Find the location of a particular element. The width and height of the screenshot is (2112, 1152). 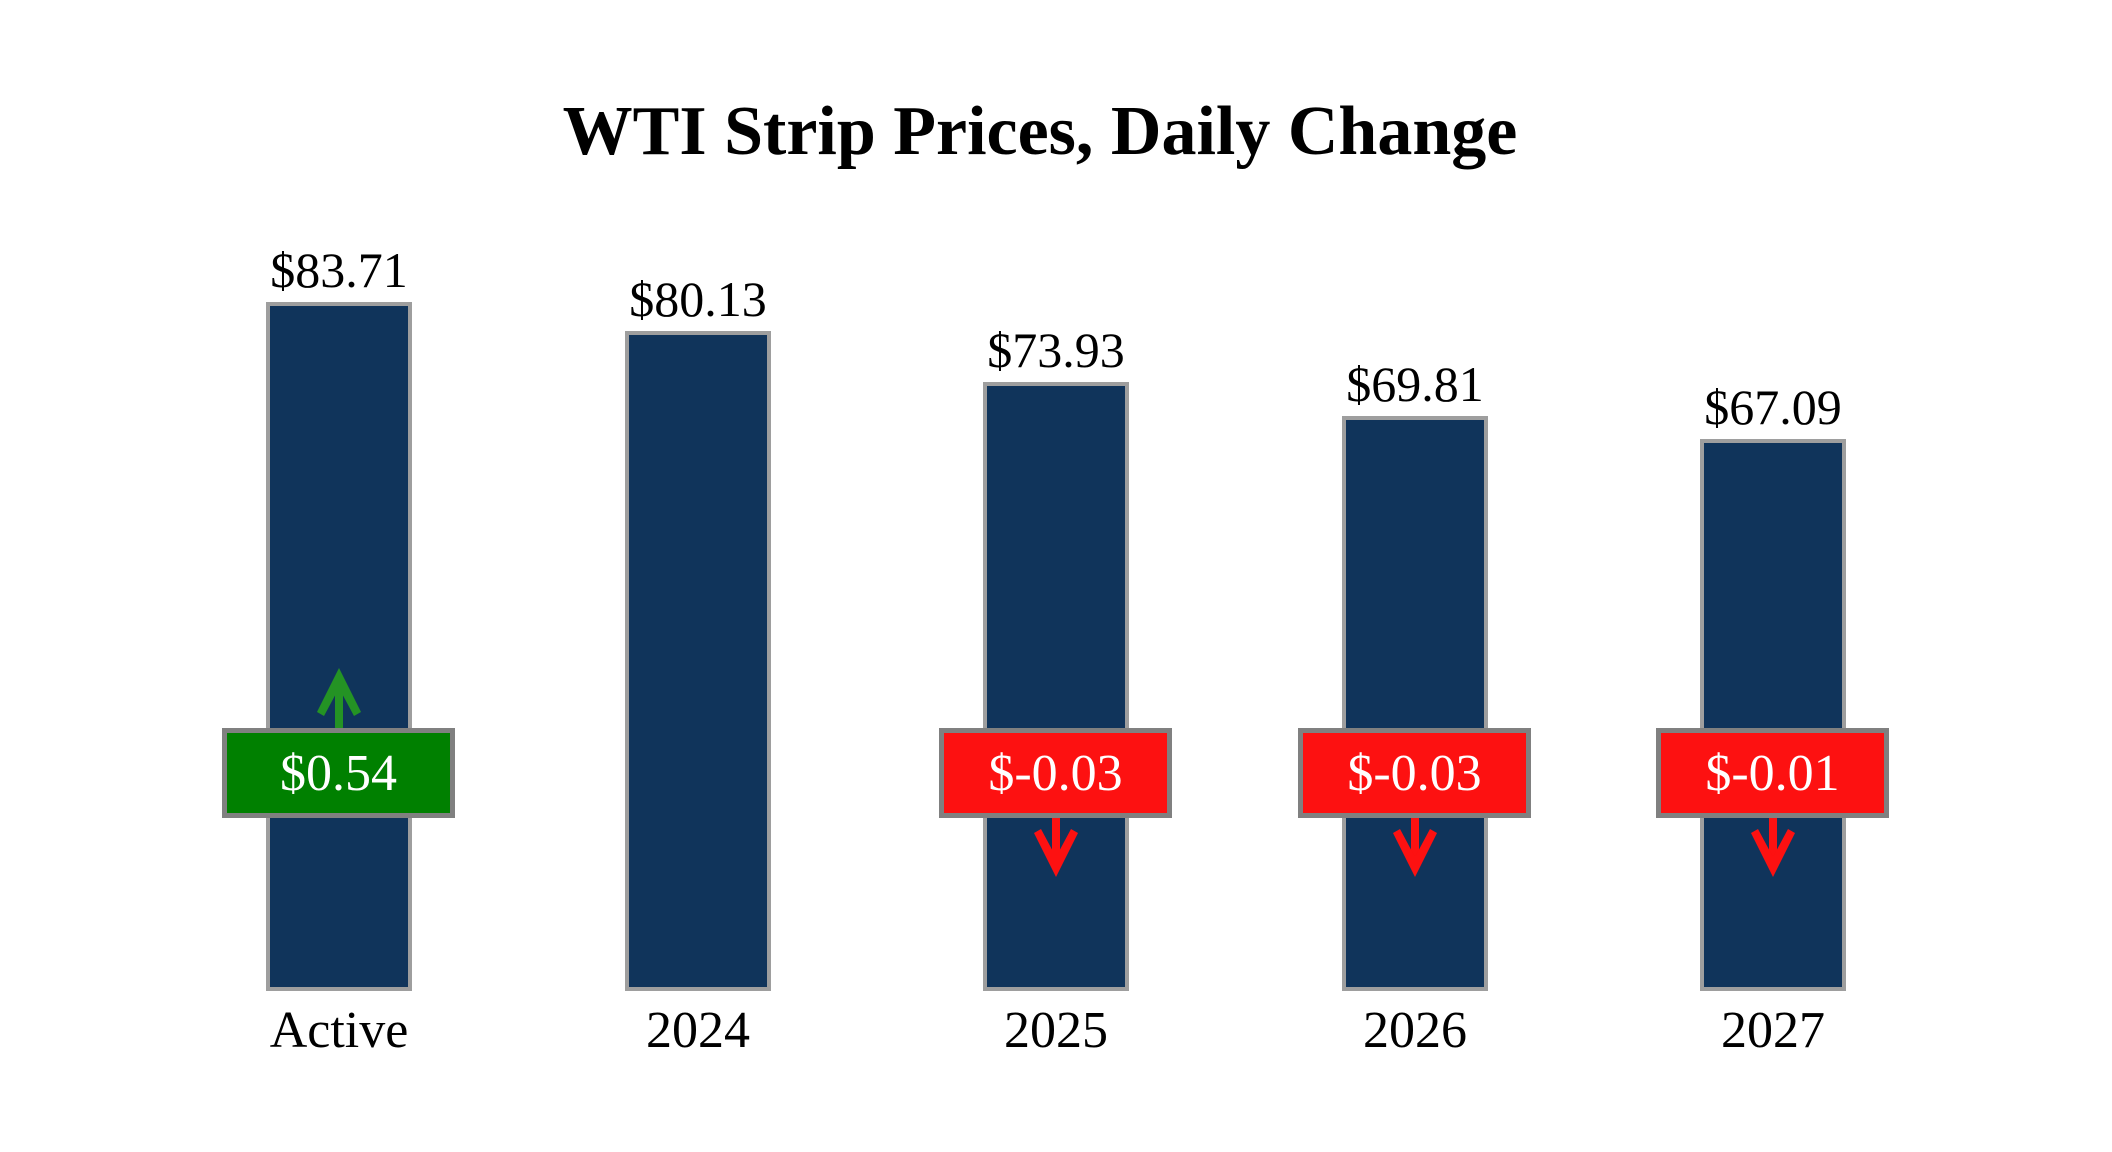

up-arrow-icon is located at coordinates (339, 698).